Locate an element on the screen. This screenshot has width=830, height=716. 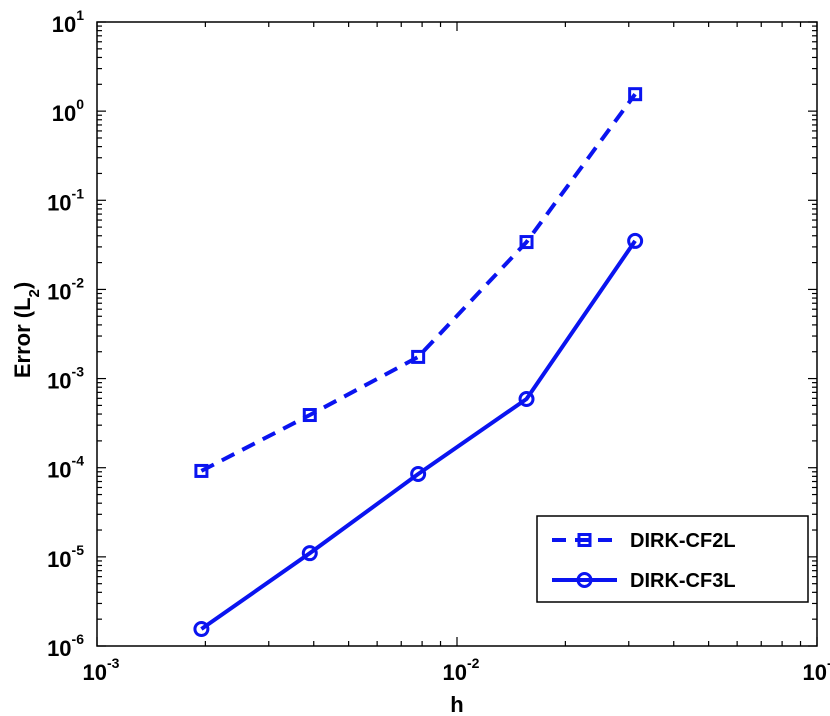
y-tick-label: 10⁻⁶ is located at coordinates (65, 646).